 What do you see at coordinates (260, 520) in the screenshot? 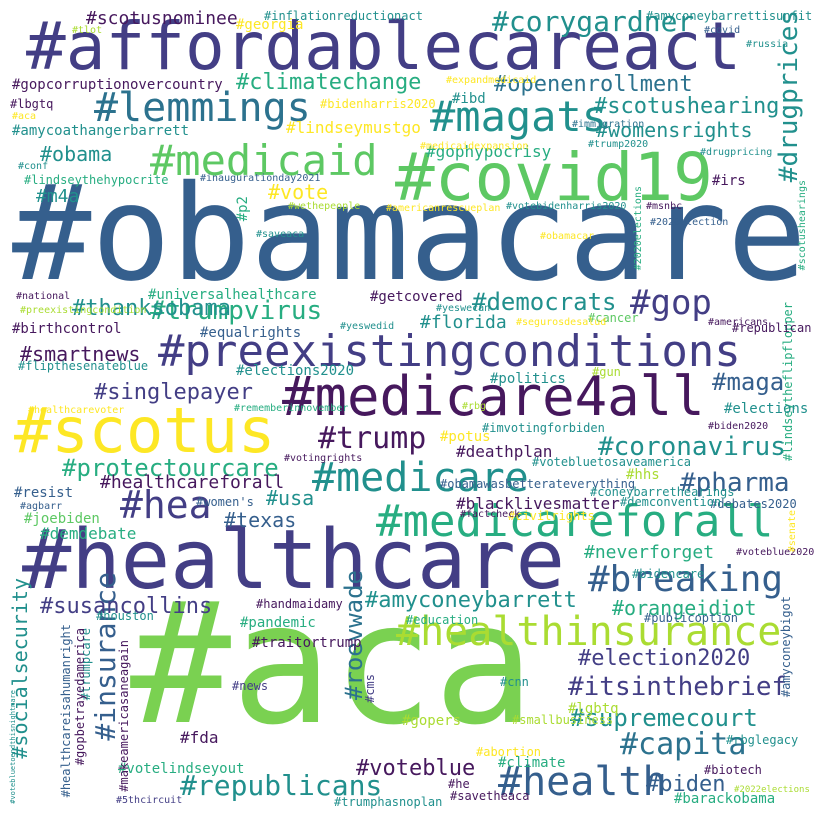
I see `word-texas: #texas` at bounding box center [260, 520].